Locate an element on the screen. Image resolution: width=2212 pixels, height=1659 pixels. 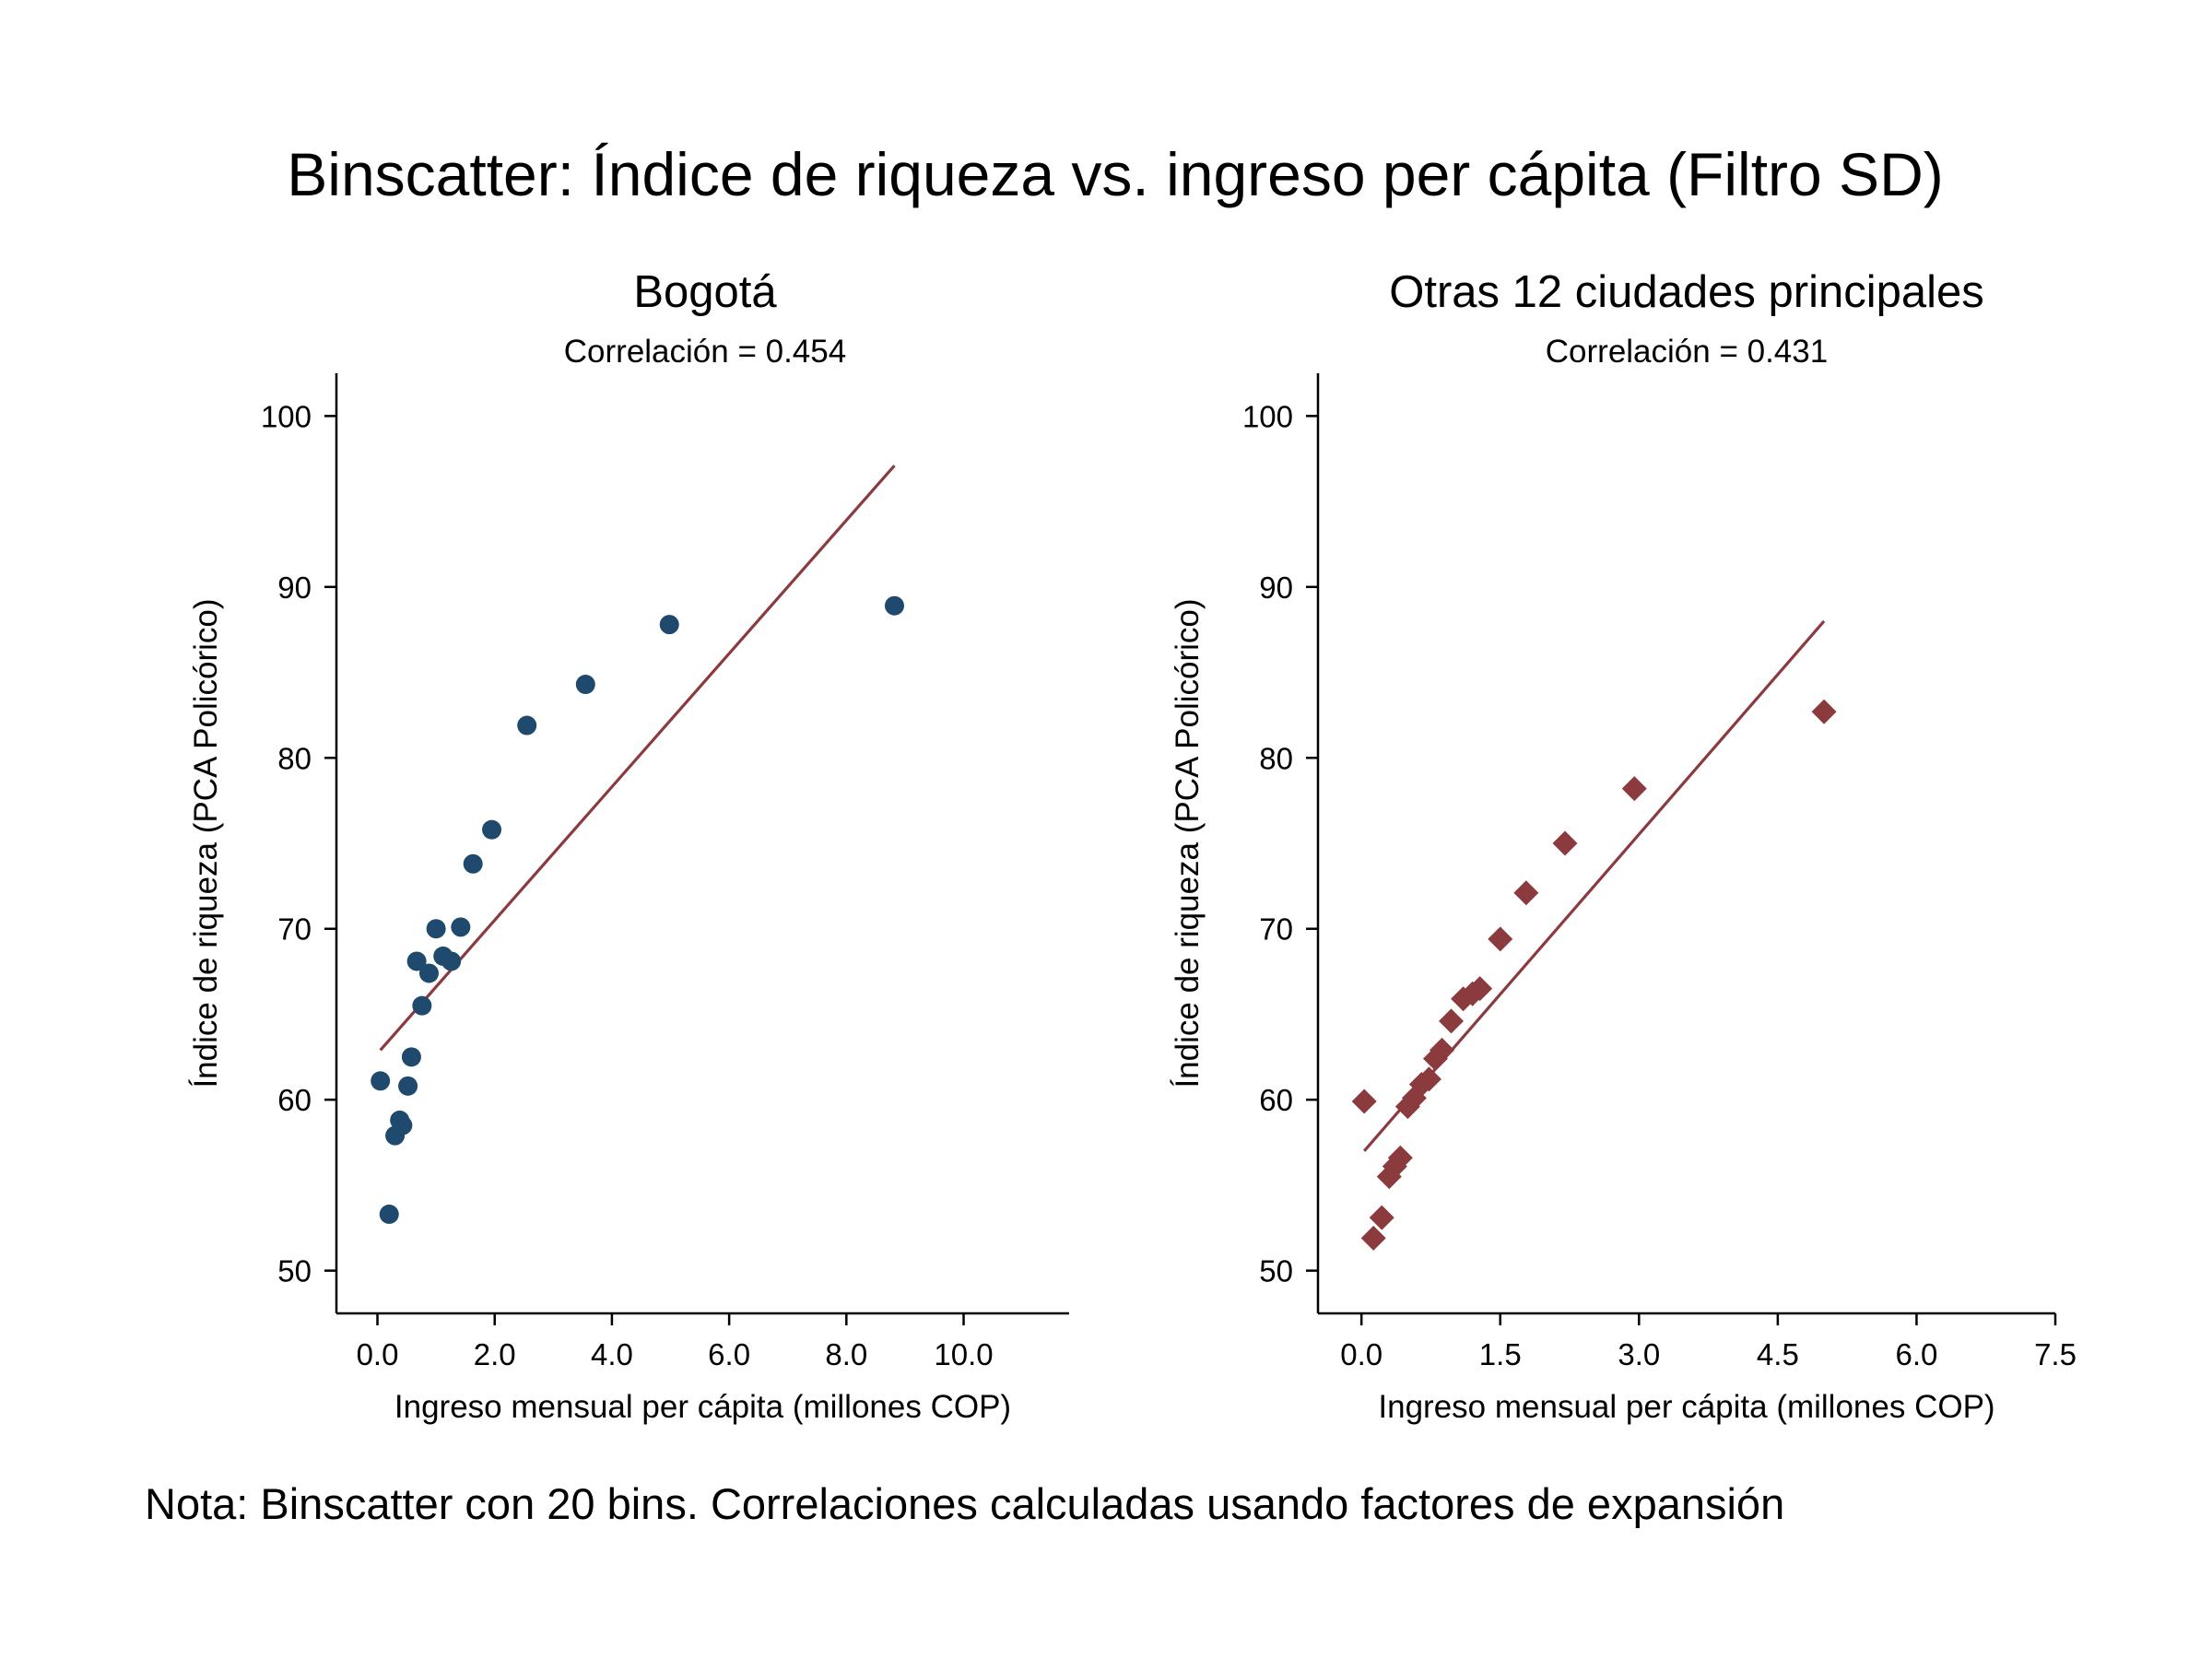
panel-title: Bogotá is located at coordinates (705, 292).